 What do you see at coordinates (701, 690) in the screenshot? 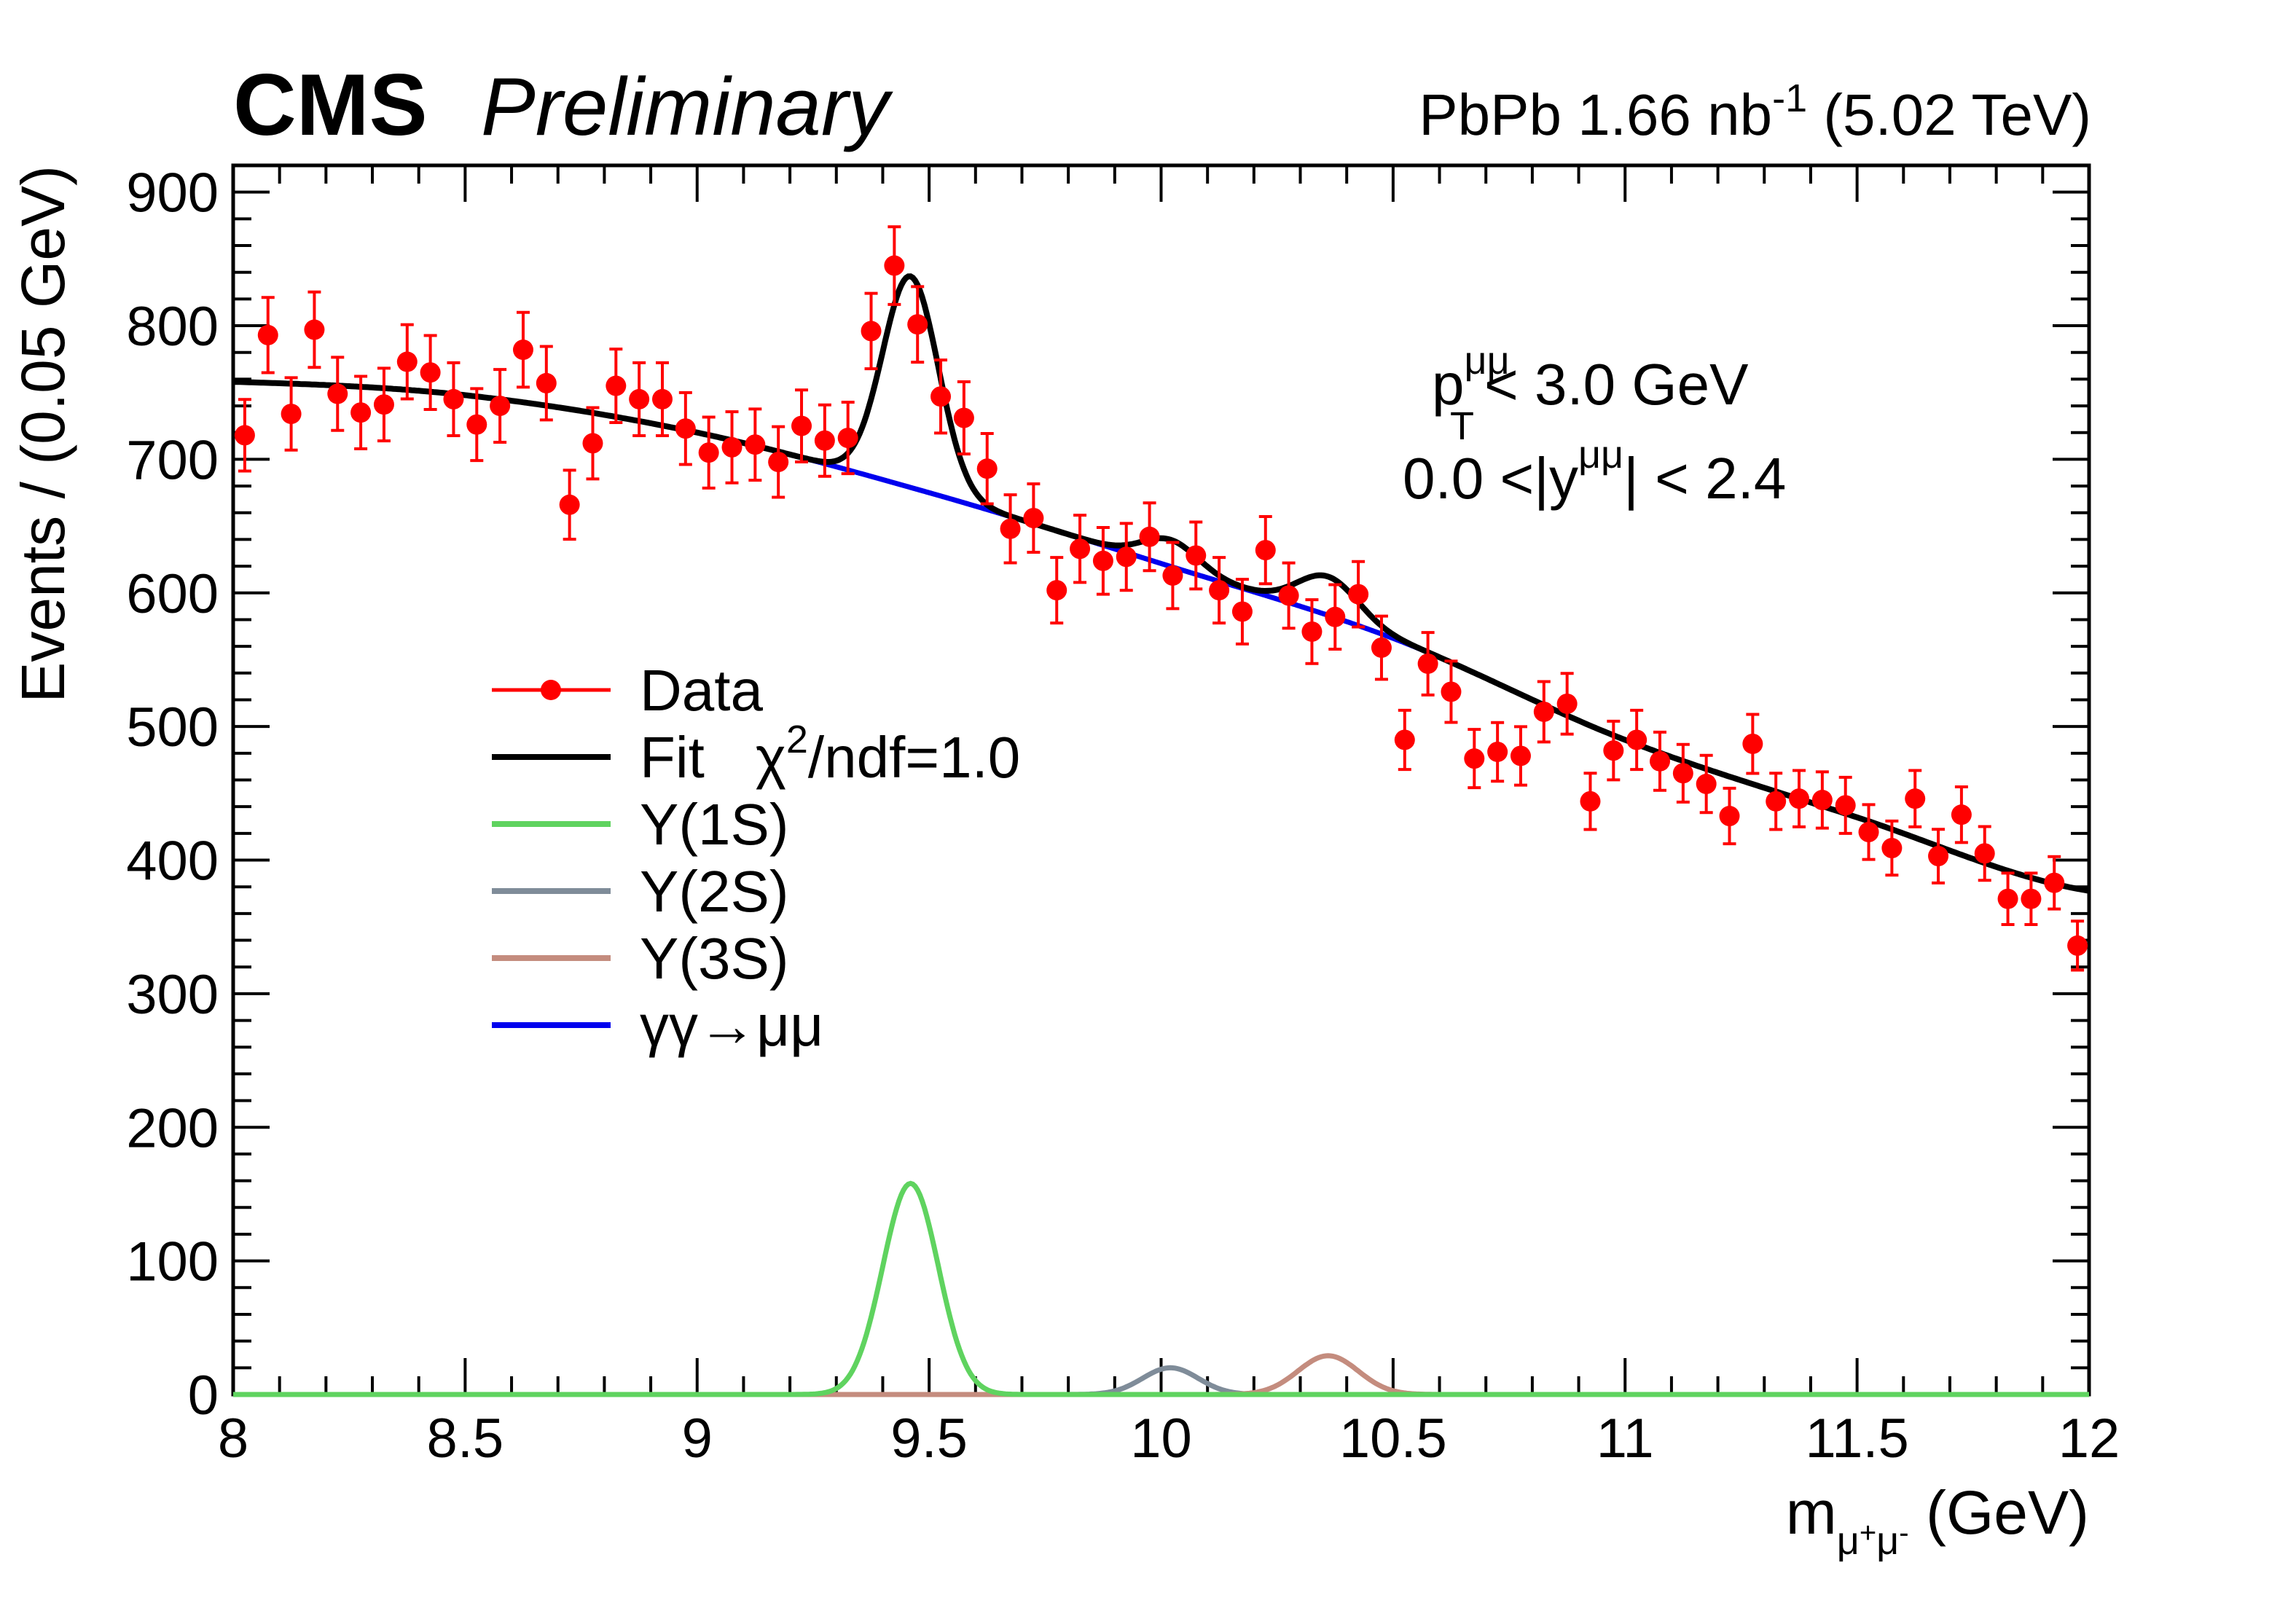
I see `legend-data-label: Data` at bounding box center [701, 690].